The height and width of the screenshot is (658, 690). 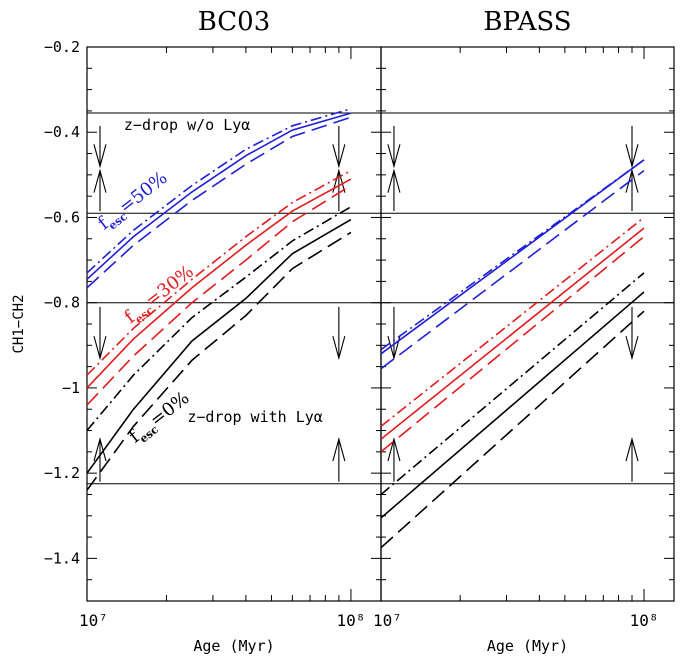 I want to click on panel-title: BPASS, so click(x=527, y=22).